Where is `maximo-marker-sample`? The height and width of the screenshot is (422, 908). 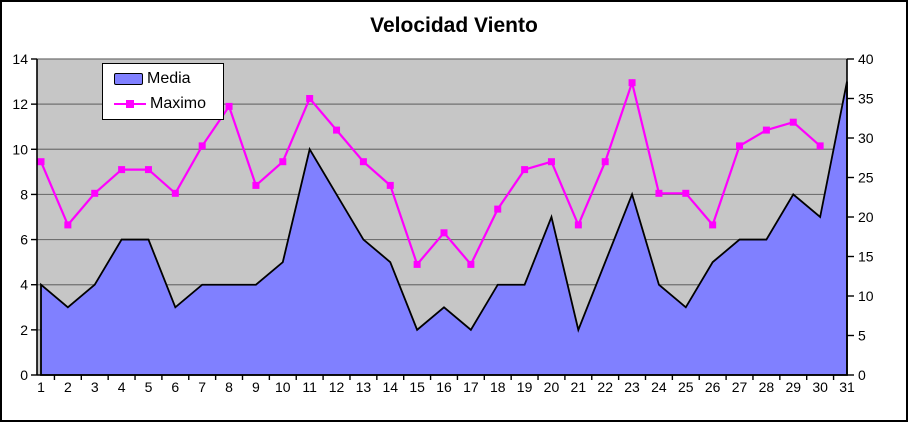 maximo-marker-sample is located at coordinates (130, 103).